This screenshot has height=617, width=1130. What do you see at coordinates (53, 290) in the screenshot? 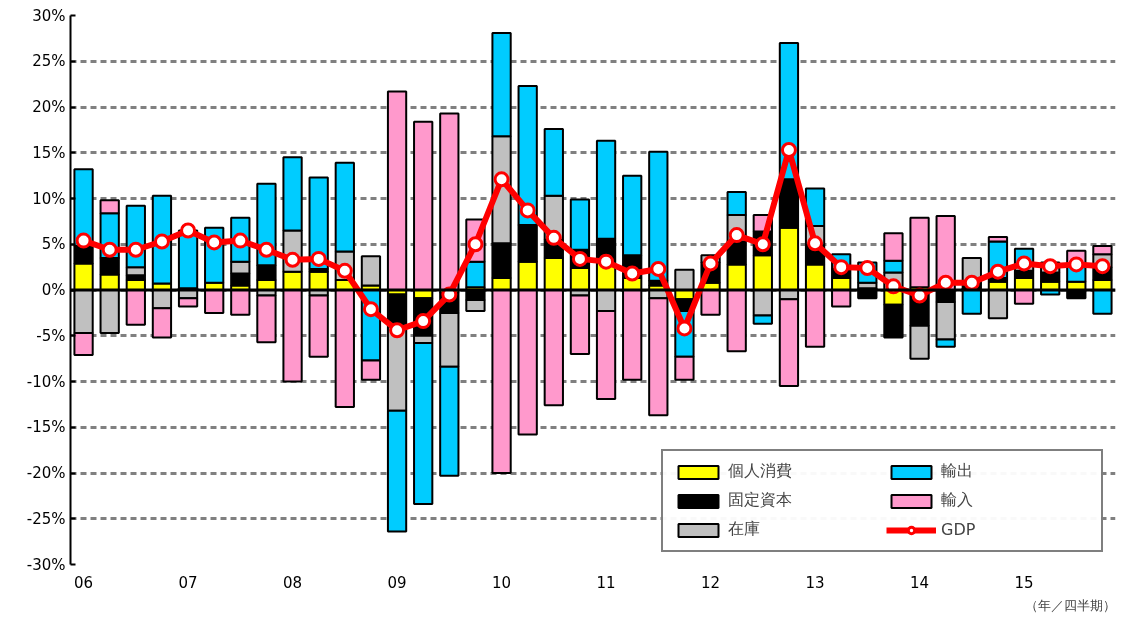
I see `y-tick-label: 0%` at bounding box center [53, 290].